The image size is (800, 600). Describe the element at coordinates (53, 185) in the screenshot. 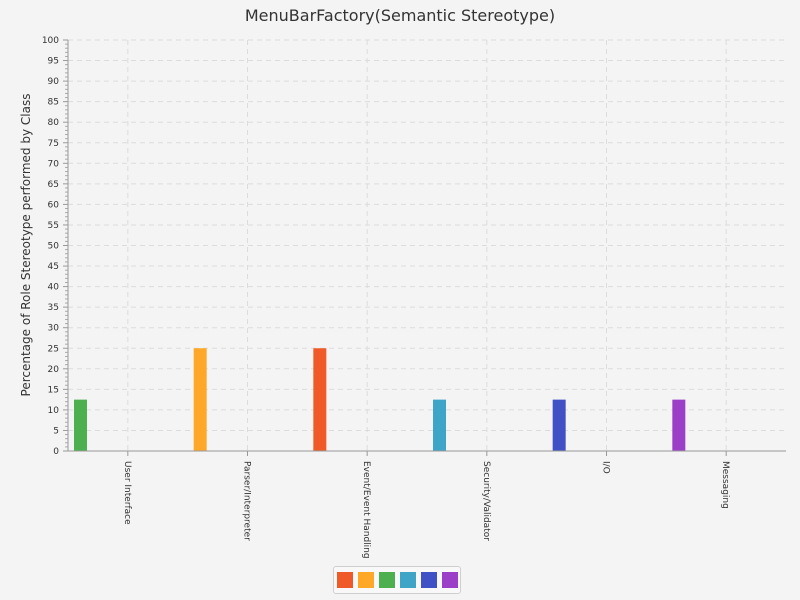

I see `y-tick-label: 65` at that location.